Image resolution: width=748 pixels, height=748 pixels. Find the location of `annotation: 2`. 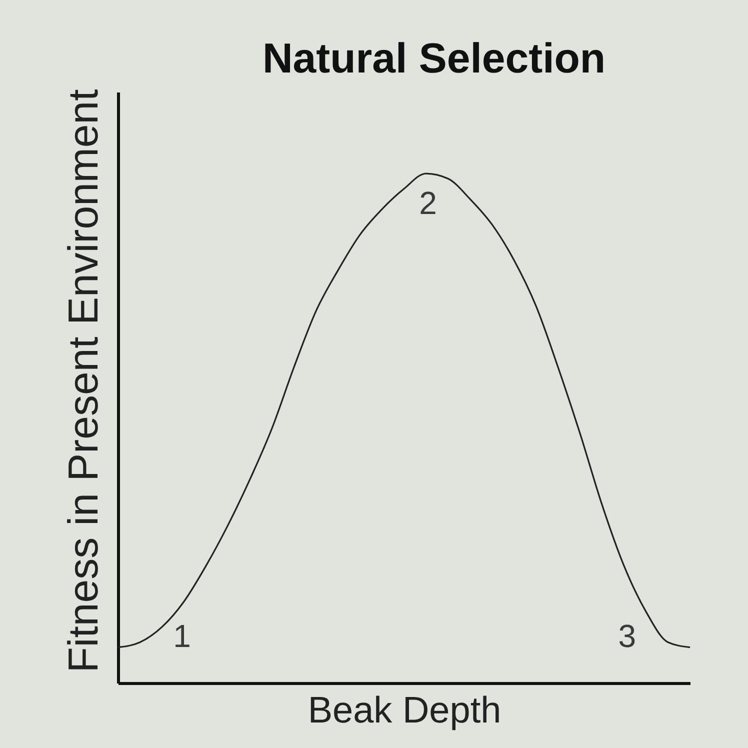

annotation: 2 is located at coordinates (428, 203).